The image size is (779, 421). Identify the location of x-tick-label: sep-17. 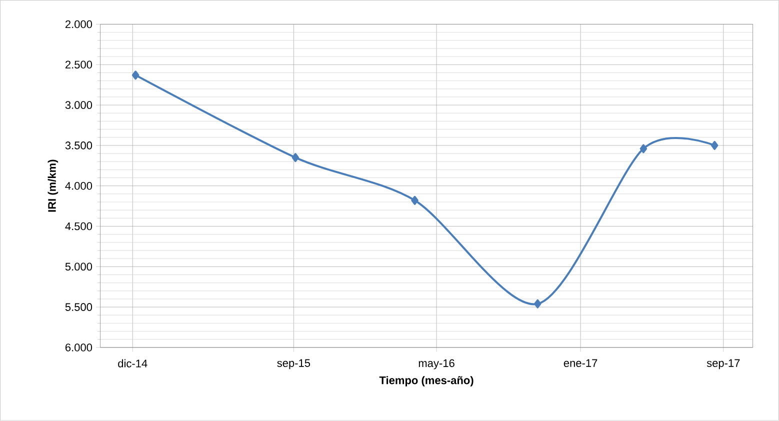
(723, 364).